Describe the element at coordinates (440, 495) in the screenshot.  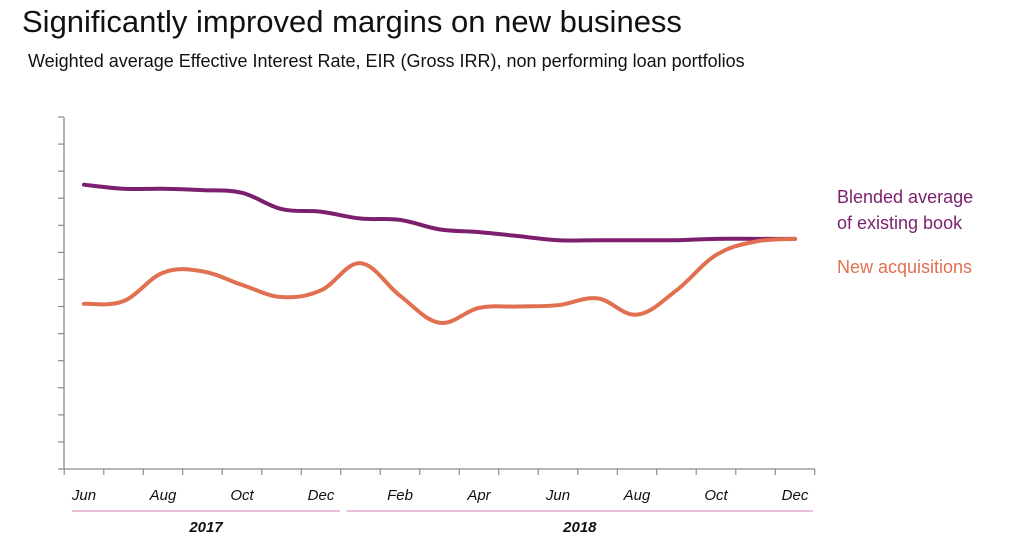
I see `x-axis-ticks: Jun Aug Oct Dec Feb Apr Jun Aug Oct Dec` at that location.